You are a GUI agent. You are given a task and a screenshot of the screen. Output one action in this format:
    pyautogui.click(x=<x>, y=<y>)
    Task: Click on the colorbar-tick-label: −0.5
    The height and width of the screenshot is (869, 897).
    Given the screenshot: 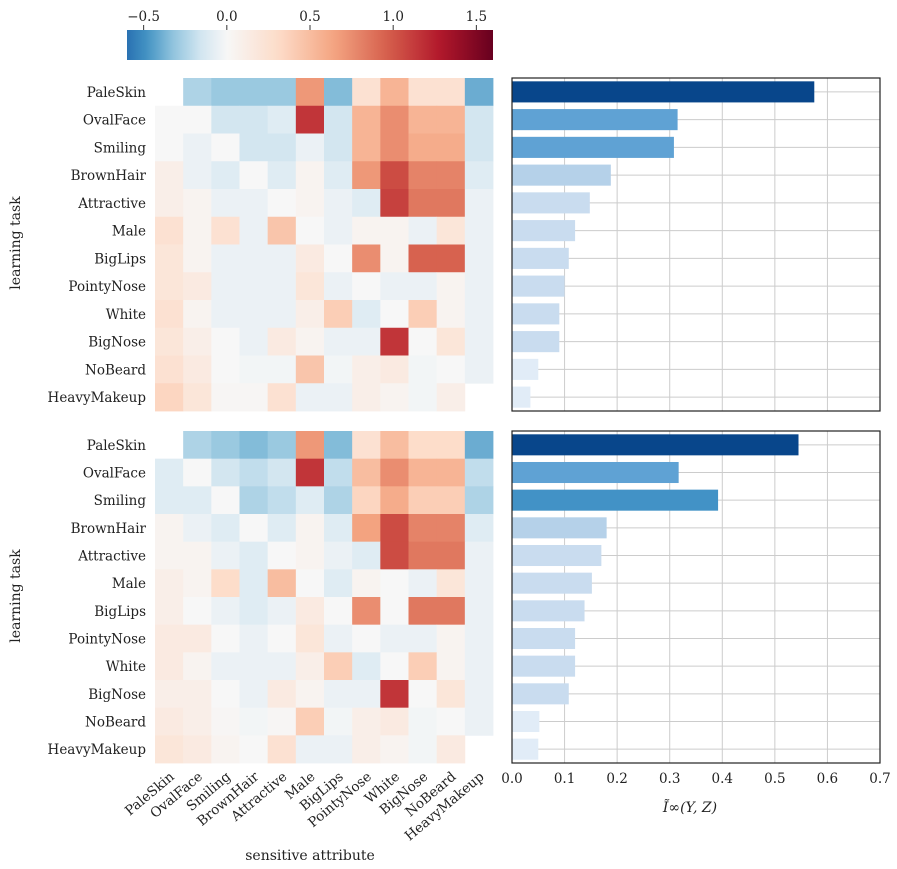 What is the action you would take?
    pyautogui.click(x=143, y=17)
    